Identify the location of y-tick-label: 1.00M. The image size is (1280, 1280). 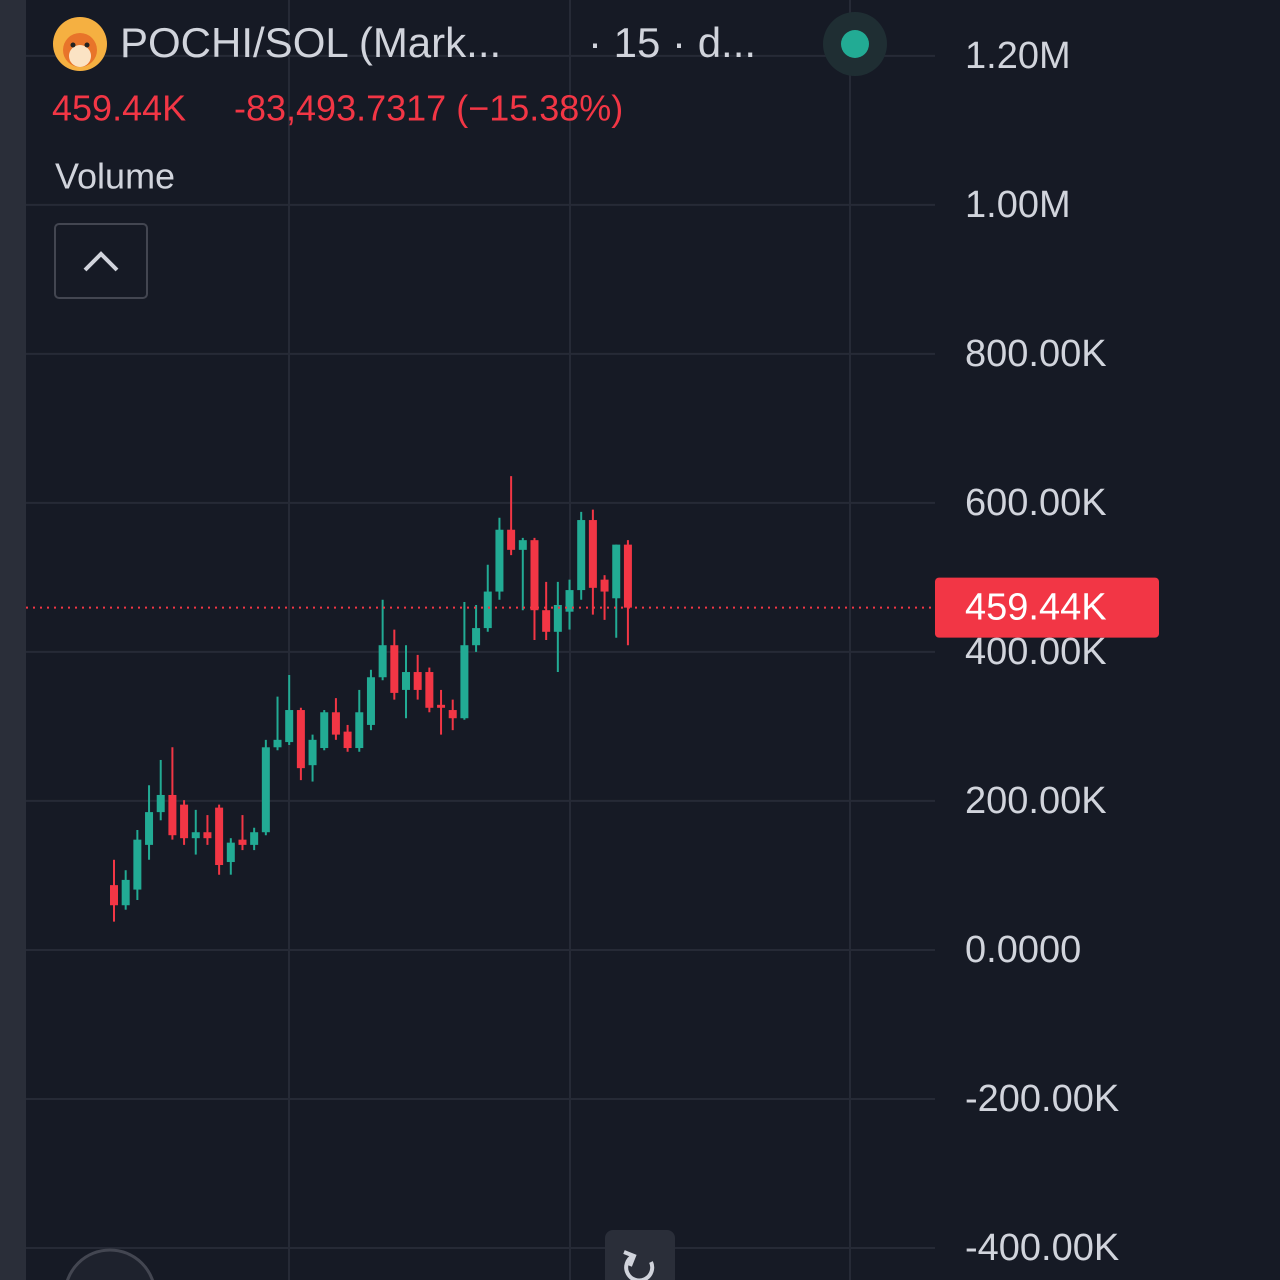
(1018, 205).